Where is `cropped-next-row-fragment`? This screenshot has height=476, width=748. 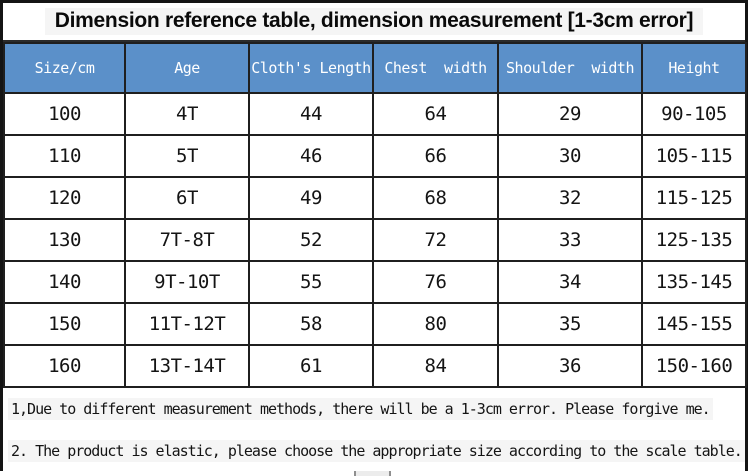 cropped-next-row-fragment is located at coordinates (372, 473).